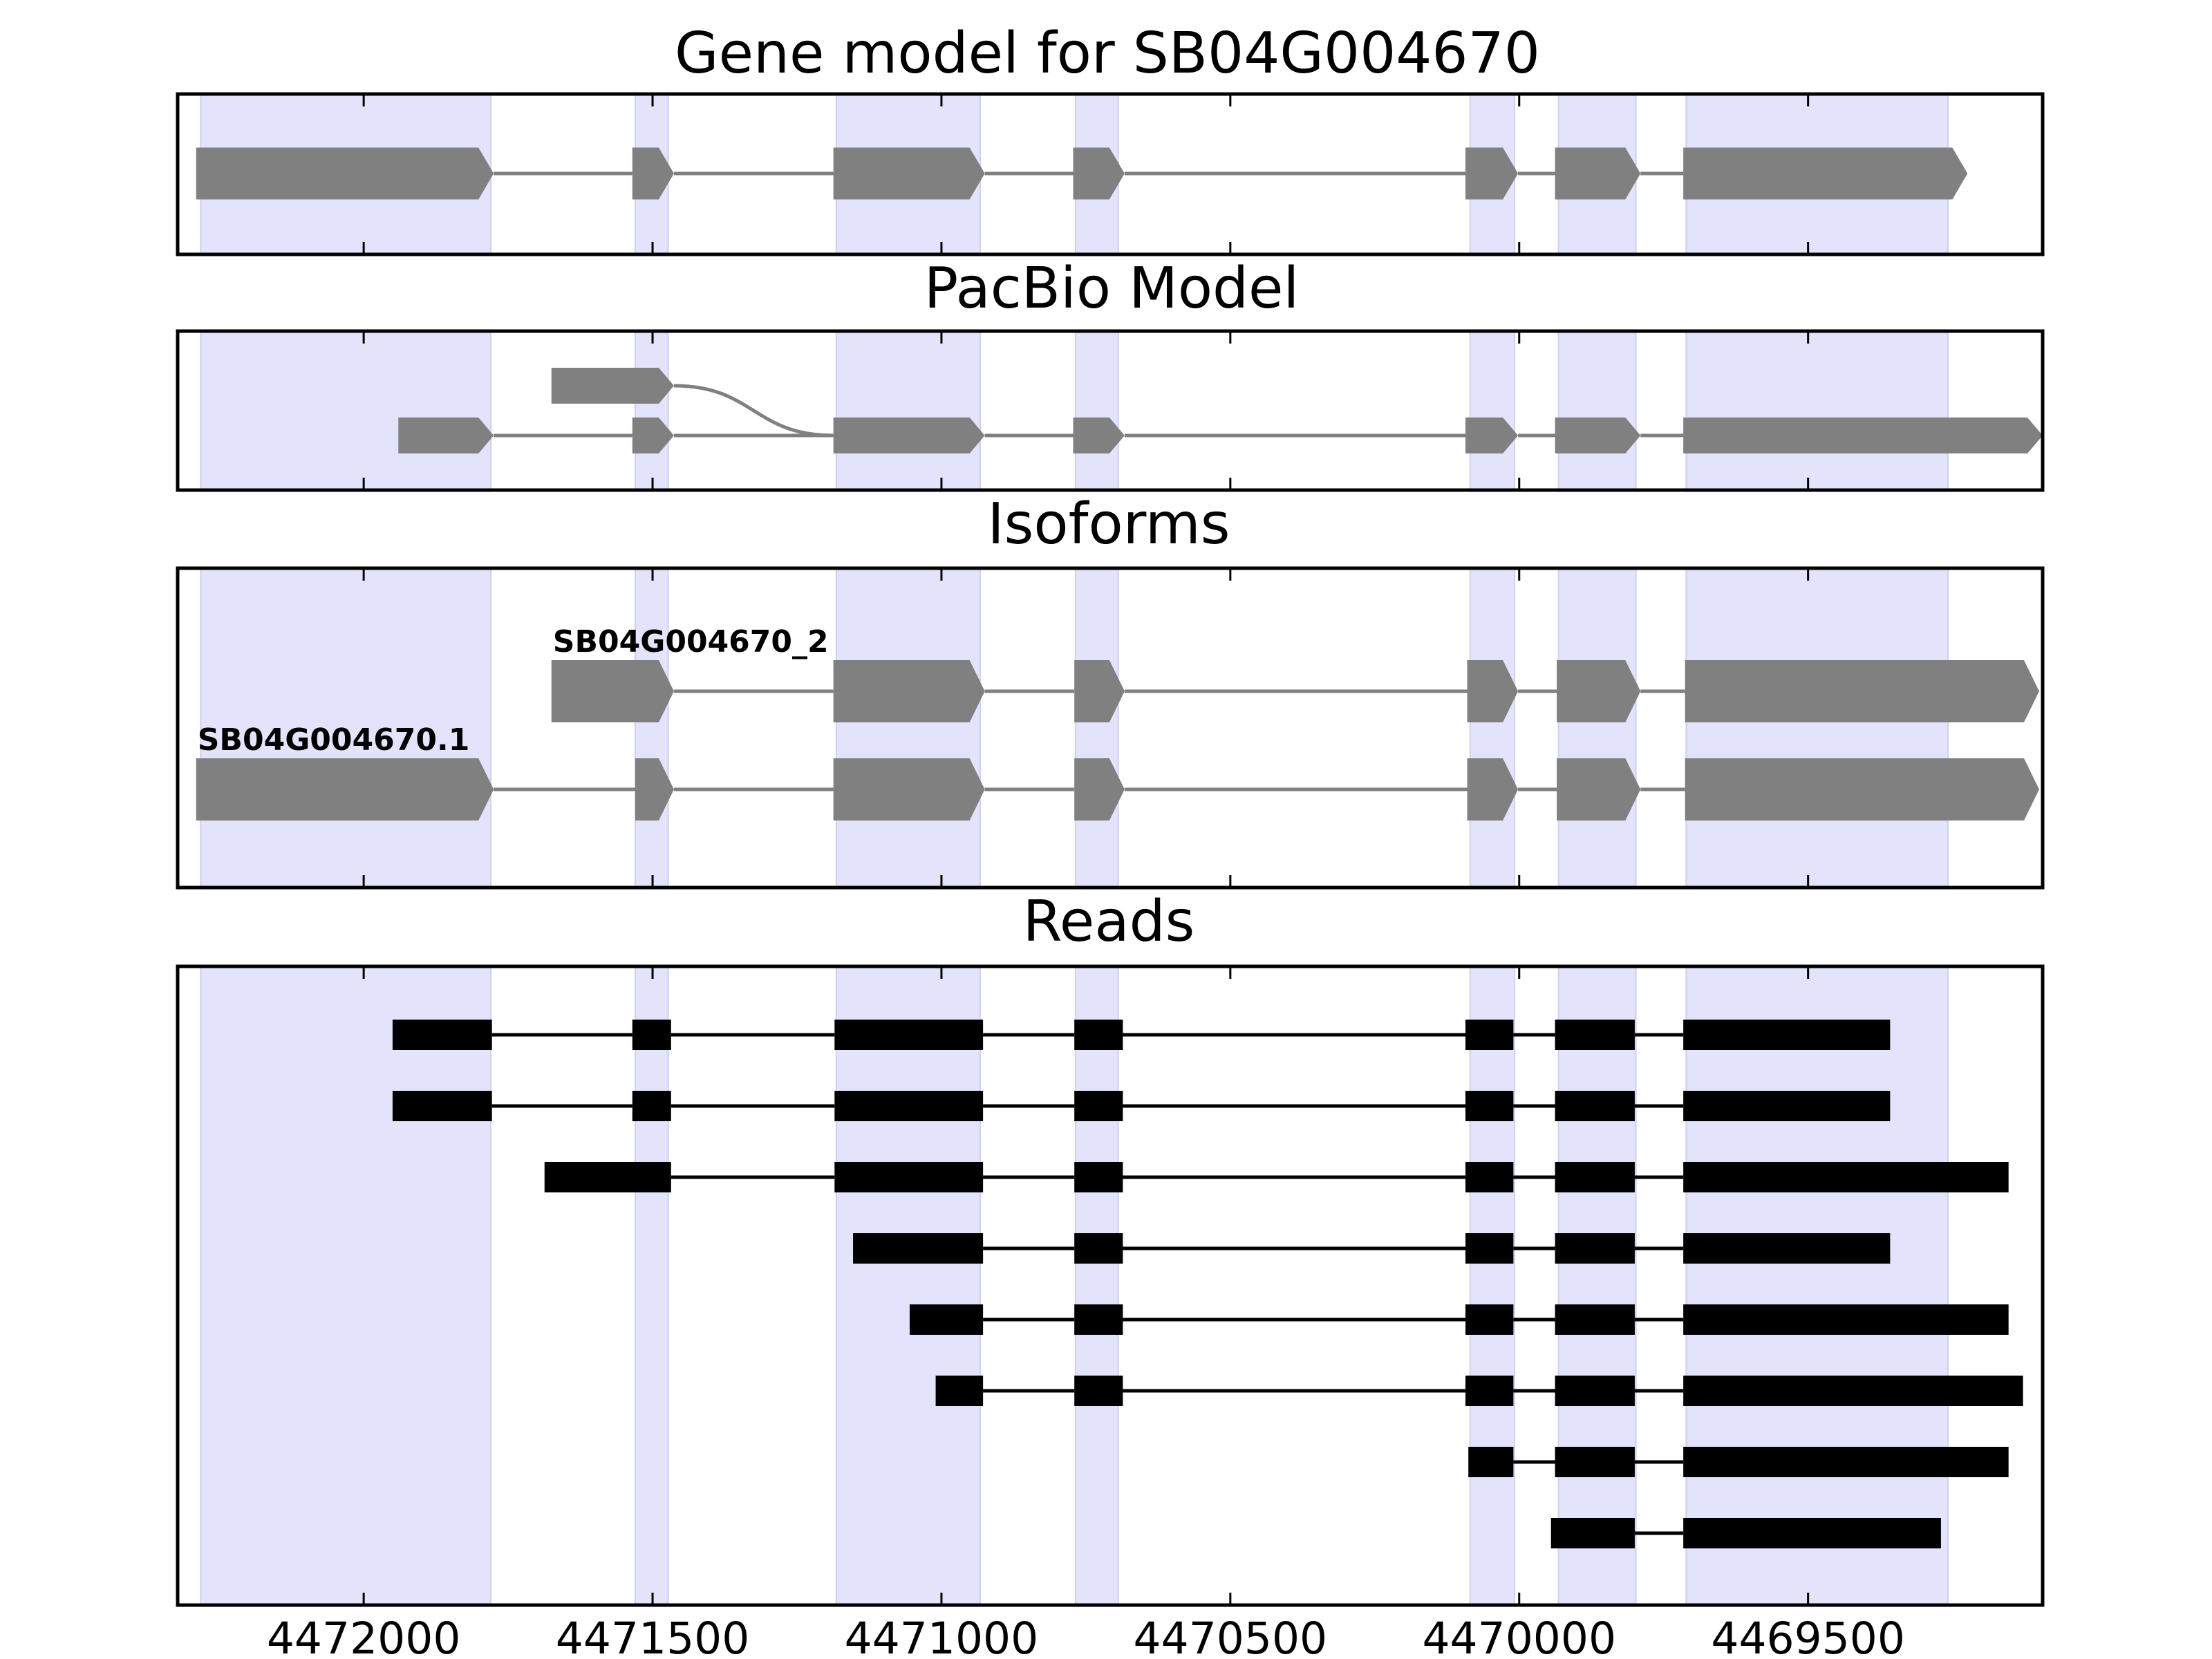 Image resolution: width=2212 pixels, height=1659 pixels. I want to click on pacbio-model-panel: PacBio Model, so click(1110, 374).